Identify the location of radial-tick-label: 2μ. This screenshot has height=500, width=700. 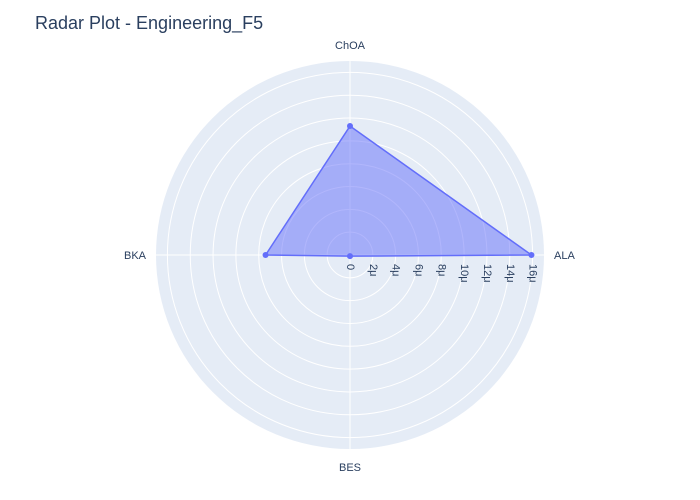
(373, 270).